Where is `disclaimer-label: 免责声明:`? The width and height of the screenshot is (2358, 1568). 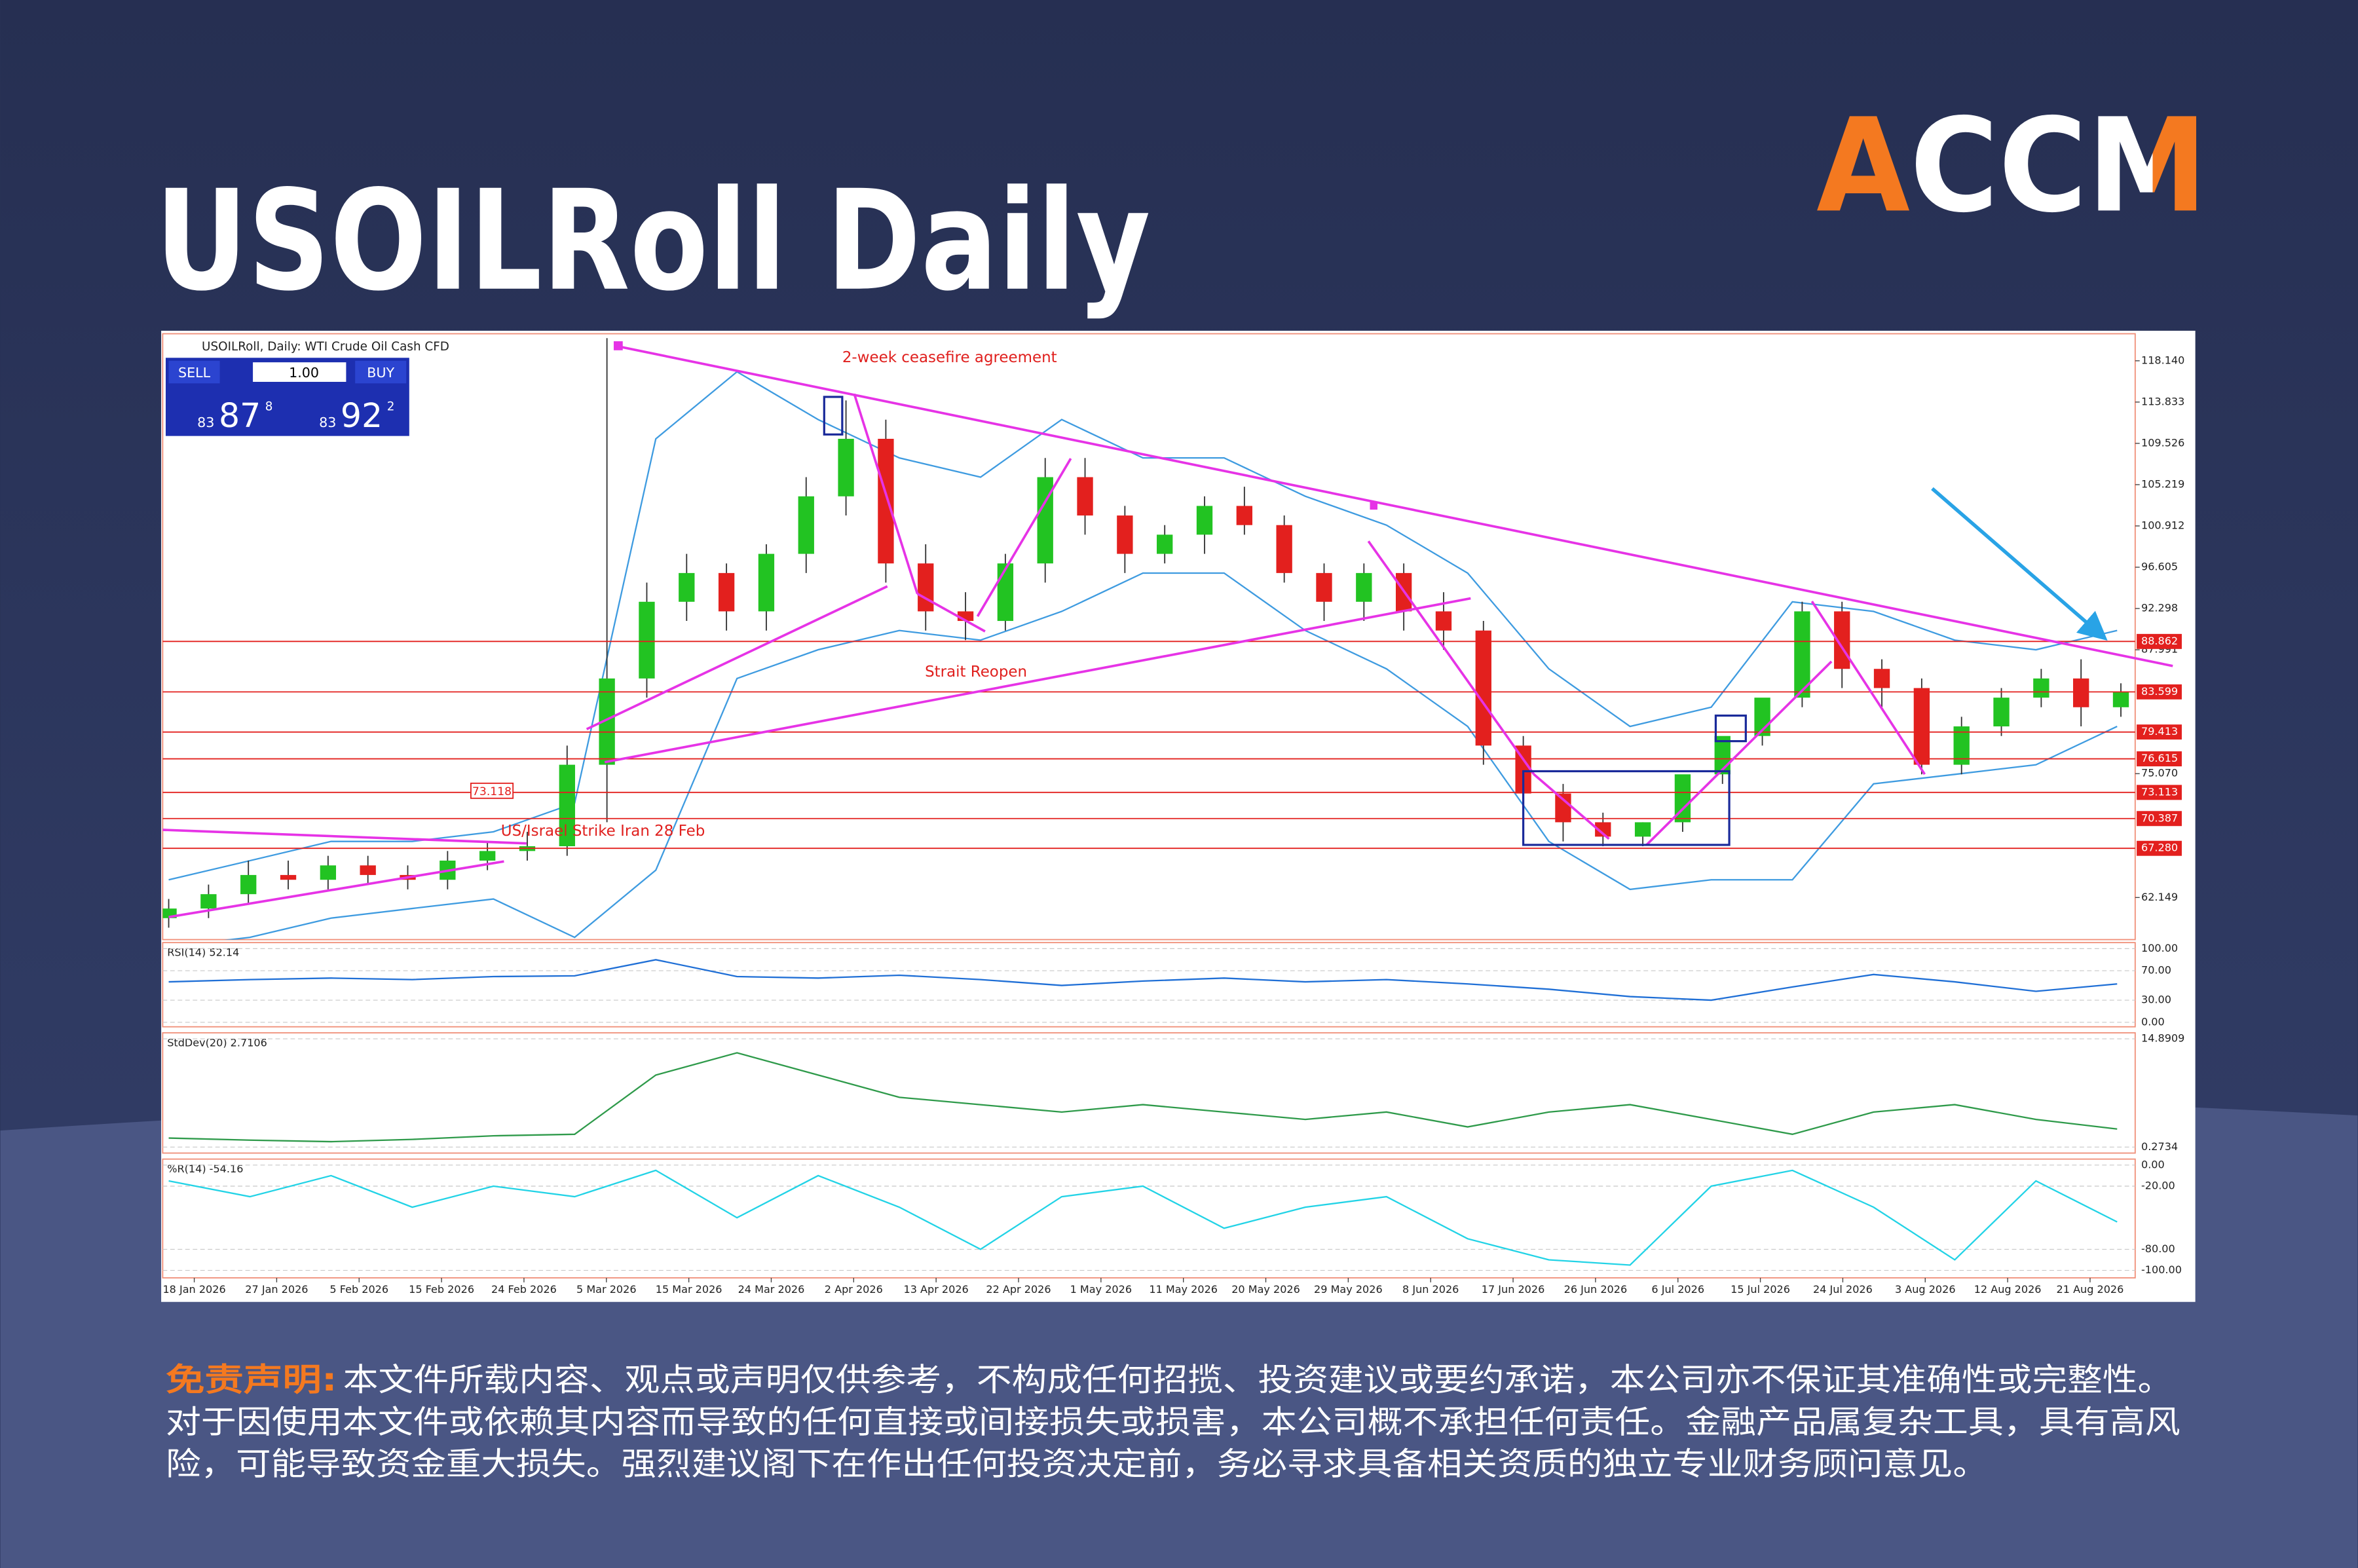 disclaimer-label: 免责声明: is located at coordinates (251, 1380).